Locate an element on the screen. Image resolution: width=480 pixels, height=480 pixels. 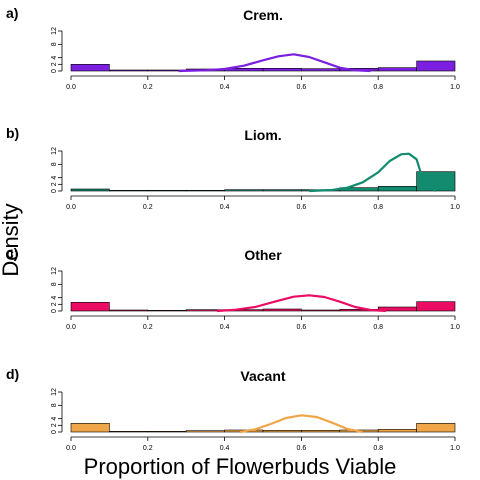
y-axis-label: Density is located at coordinates (11, 239).